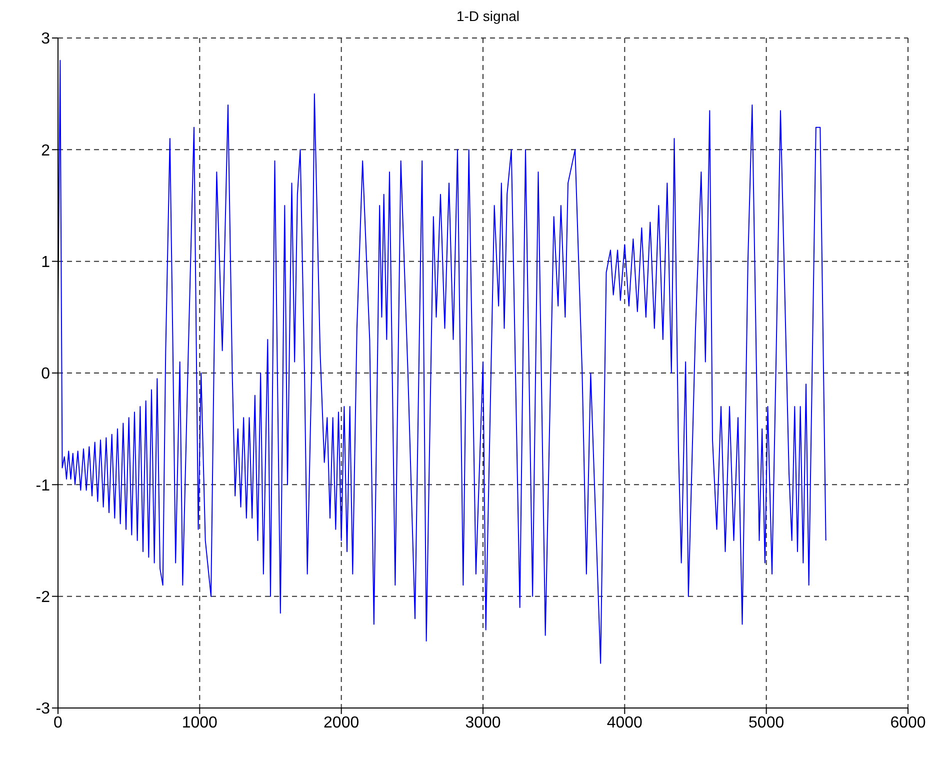 The width and height of the screenshot is (938, 770). What do you see at coordinates (45, 39) in the screenshot?
I see `y-tick-label: 3` at bounding box center [45, 39].